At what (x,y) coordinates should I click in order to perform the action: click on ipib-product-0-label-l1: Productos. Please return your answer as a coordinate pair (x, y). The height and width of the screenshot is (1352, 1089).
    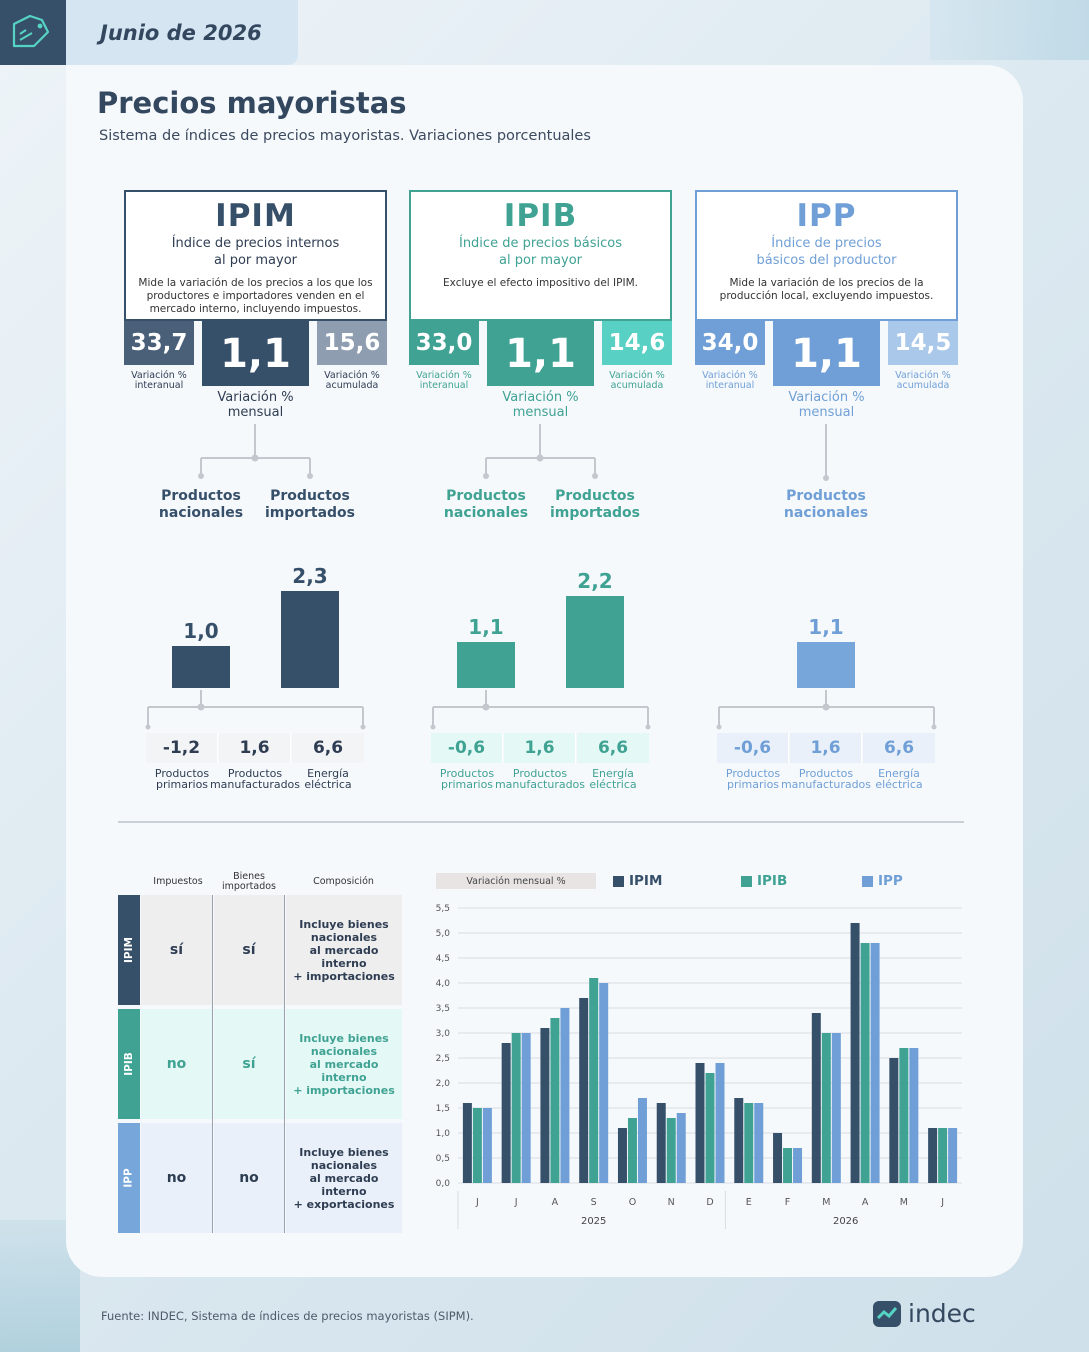
    Looking at the image, I should click on (486, 496).